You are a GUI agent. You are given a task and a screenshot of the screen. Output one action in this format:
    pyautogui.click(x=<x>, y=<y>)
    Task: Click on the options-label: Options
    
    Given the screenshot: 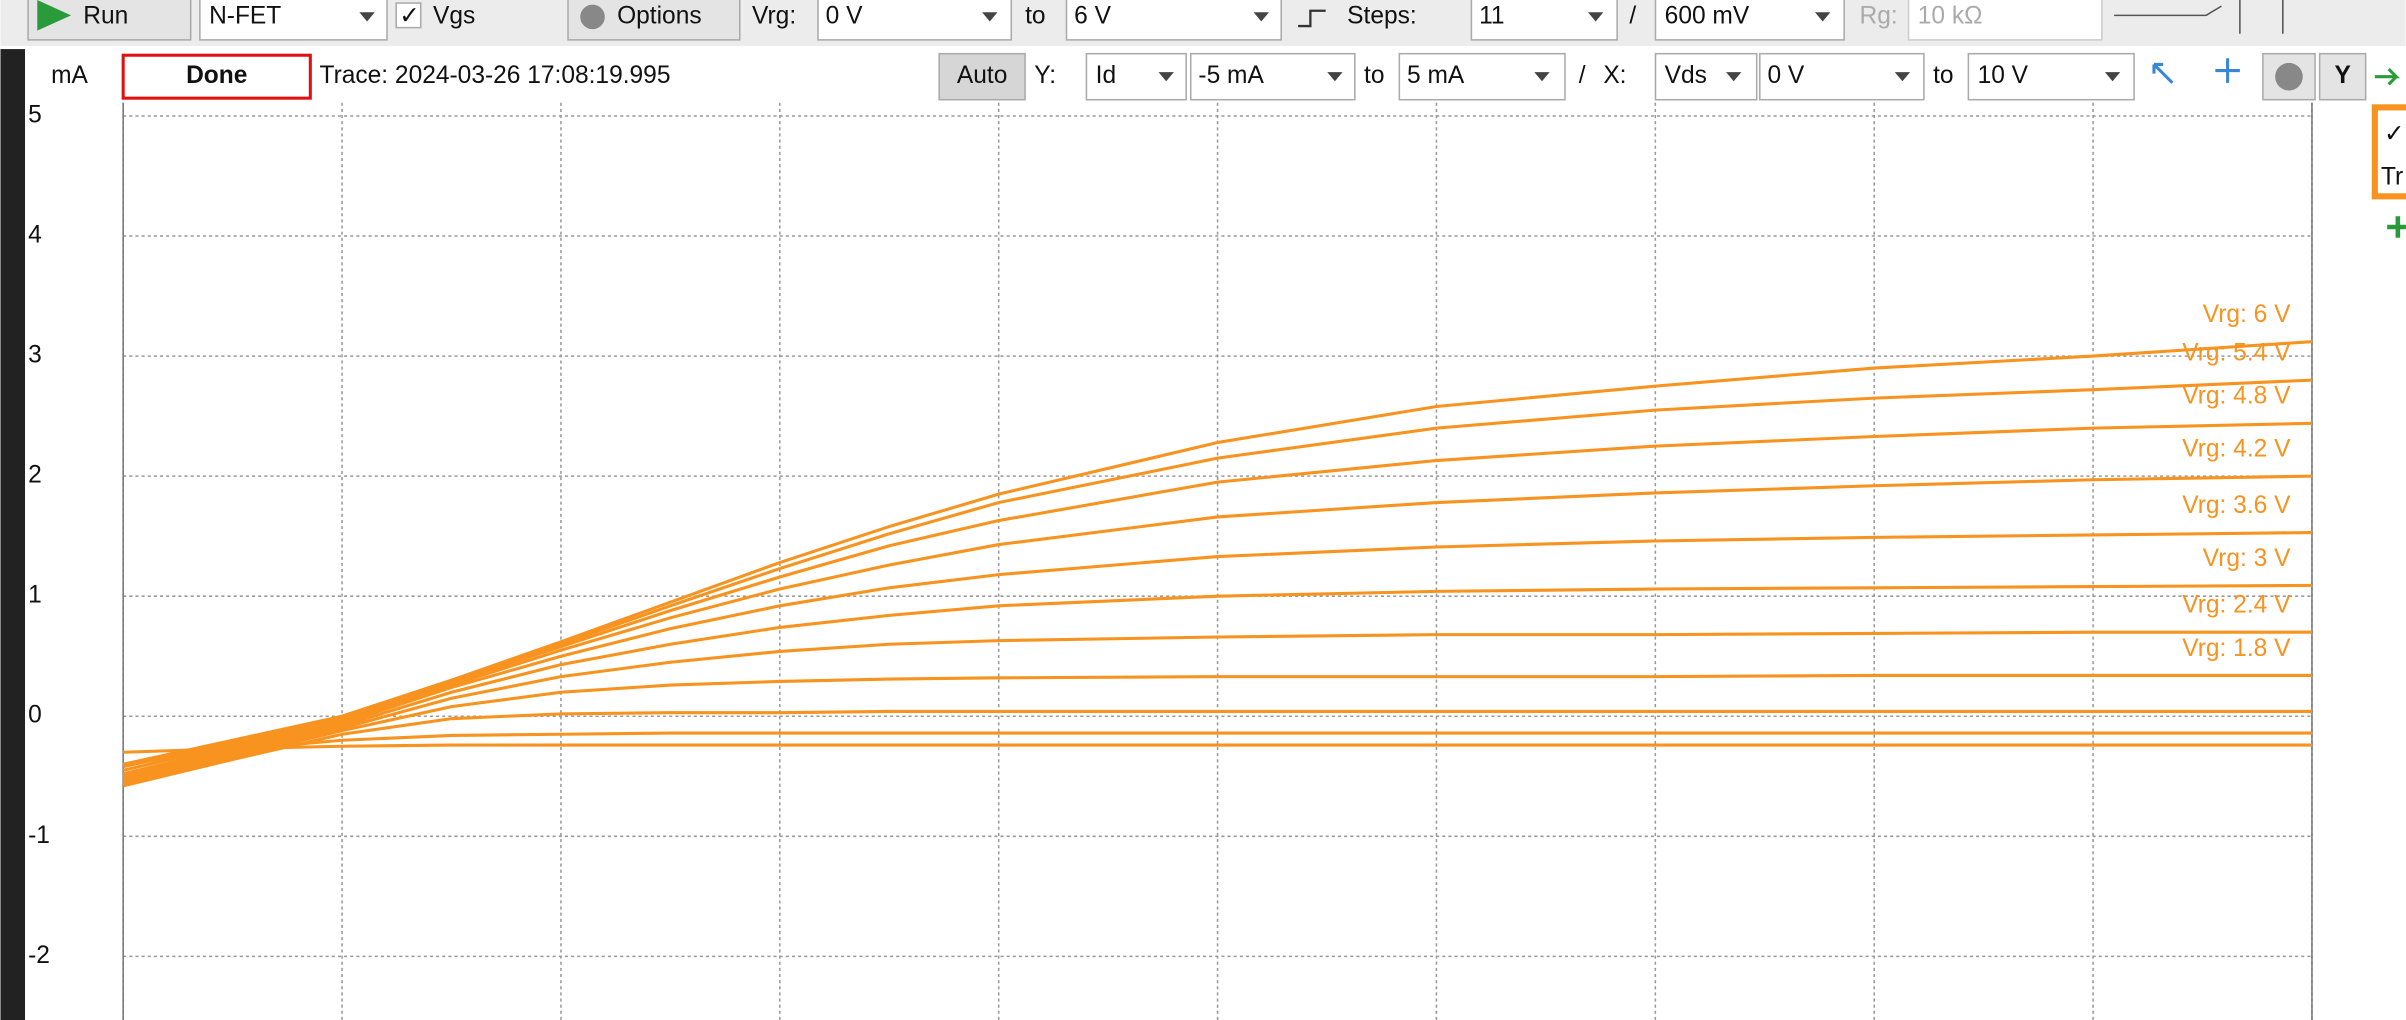 What is the action you would take?
    pyautogui.click(x=659, y=15)
    